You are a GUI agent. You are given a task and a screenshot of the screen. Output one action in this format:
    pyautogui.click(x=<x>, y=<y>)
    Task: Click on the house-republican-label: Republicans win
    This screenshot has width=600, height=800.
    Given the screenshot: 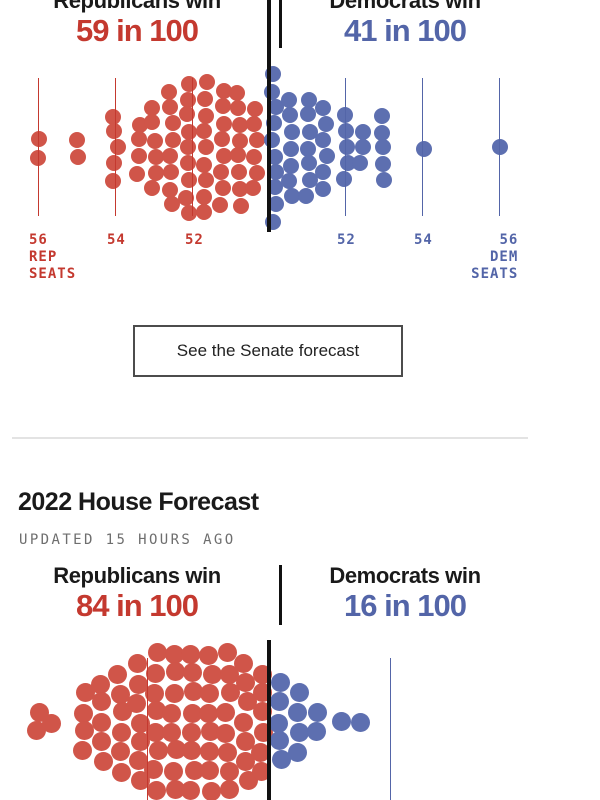 What is the action you would take?
    pyautogui.click(x=137, y=575)
    